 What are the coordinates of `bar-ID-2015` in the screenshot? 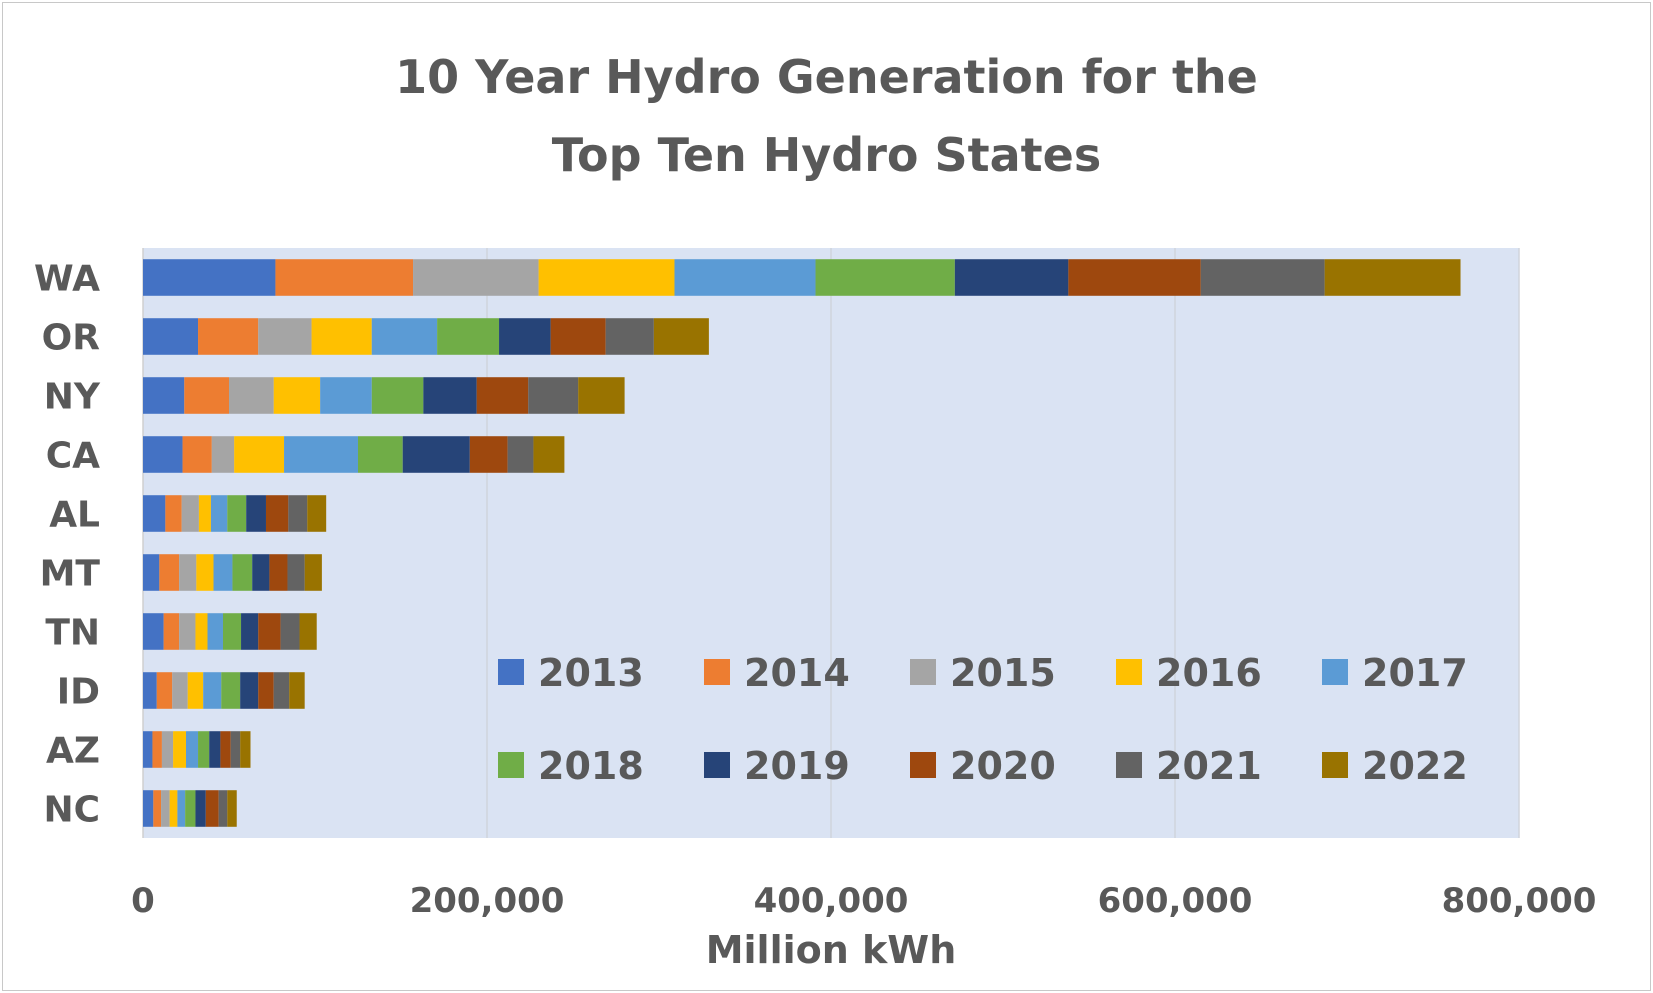 It's located at (180, 690).